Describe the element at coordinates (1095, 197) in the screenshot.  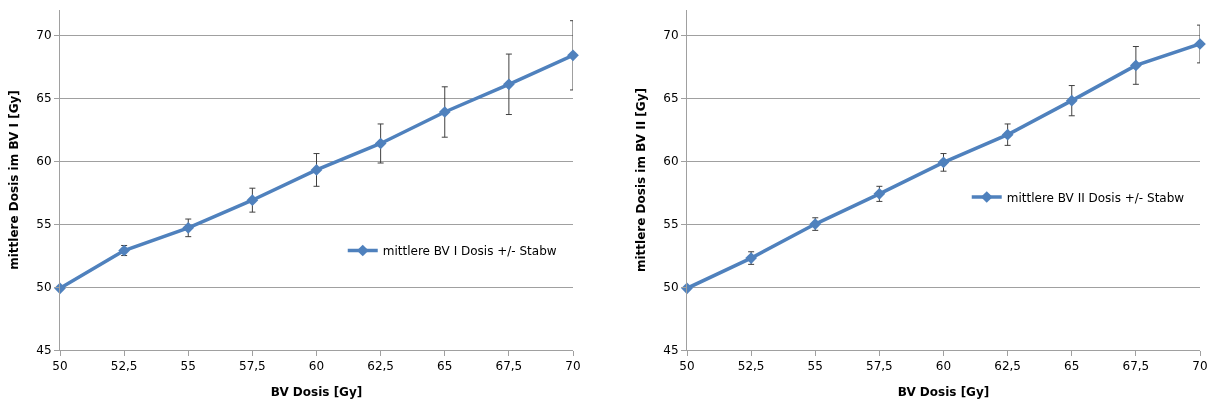
I see `legend-label: mittlere BV II Dosis +/- Stabw` at that location.